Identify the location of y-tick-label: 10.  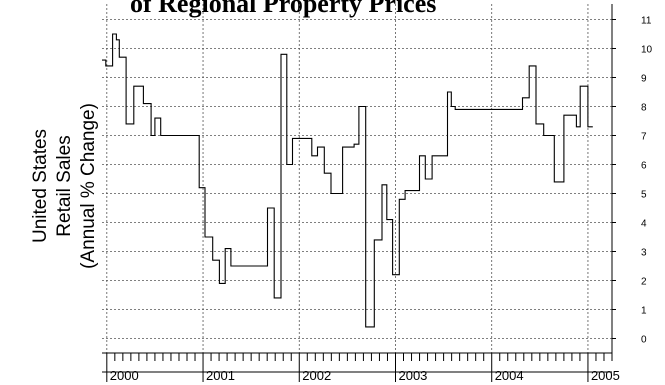
(647, 50).